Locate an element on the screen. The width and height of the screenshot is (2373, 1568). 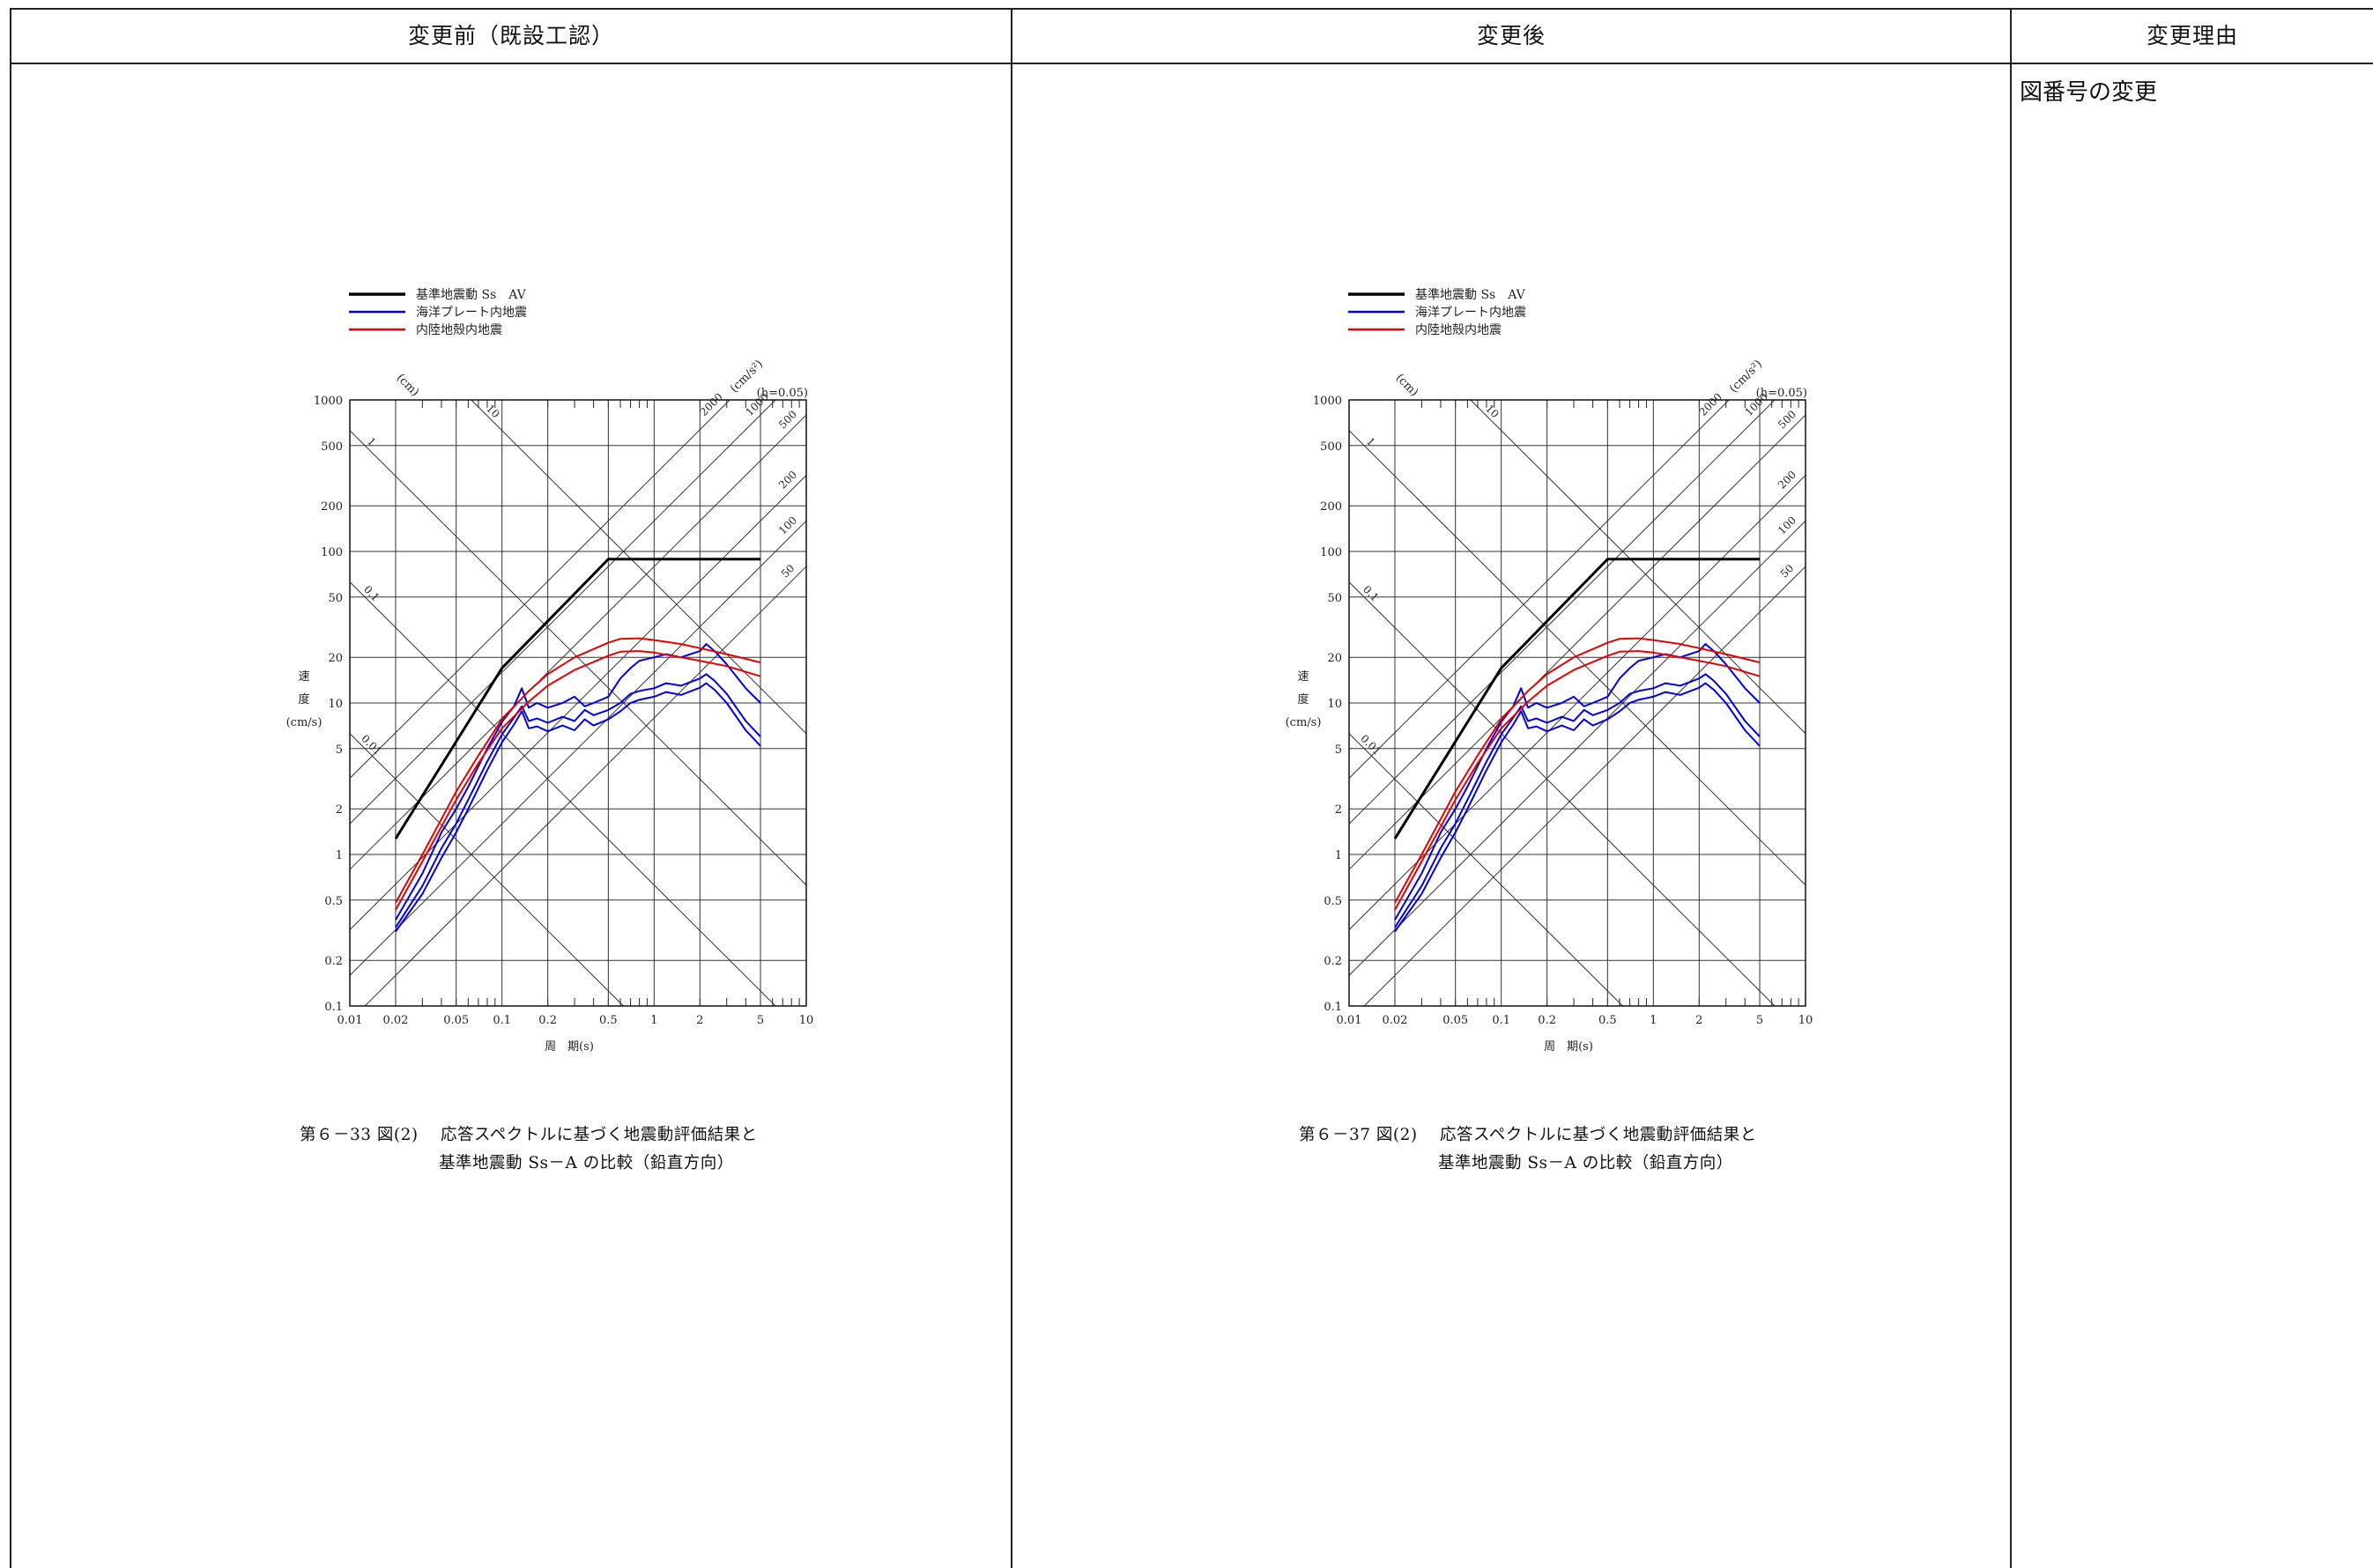
figure-caption-line1: 第６－37 図(2) 応答スペクトルに基づく地震動評価結果と is located at coordinates (1528, 1135).